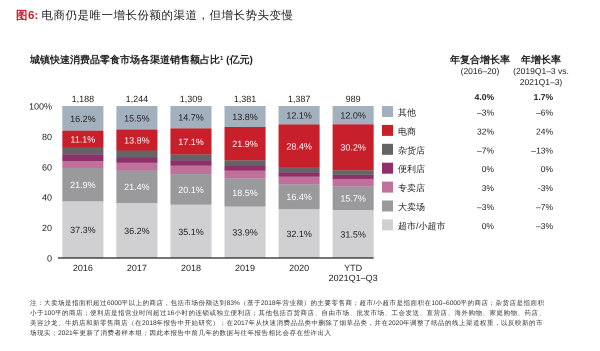 Image resolution: width=600 pixels, height=351 pixels. I want to click on data-label: 36.2%, so click(137, 231).